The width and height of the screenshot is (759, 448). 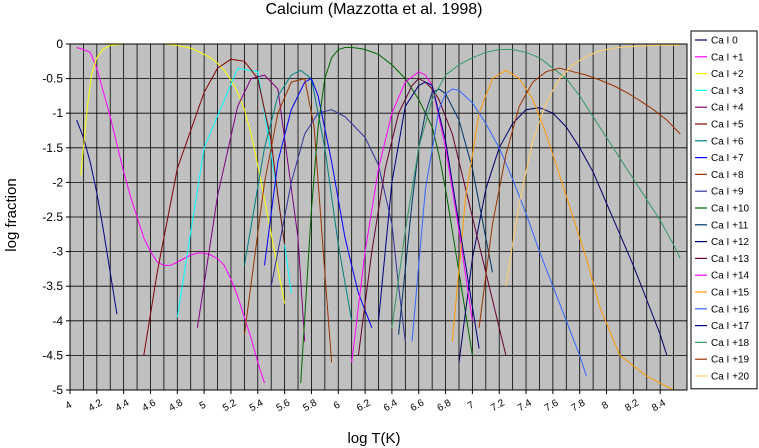 What do you see at coordinates (337, 405) in the screenshot?
I see `x-tick-label: 6` at bounding box center [337, 405].